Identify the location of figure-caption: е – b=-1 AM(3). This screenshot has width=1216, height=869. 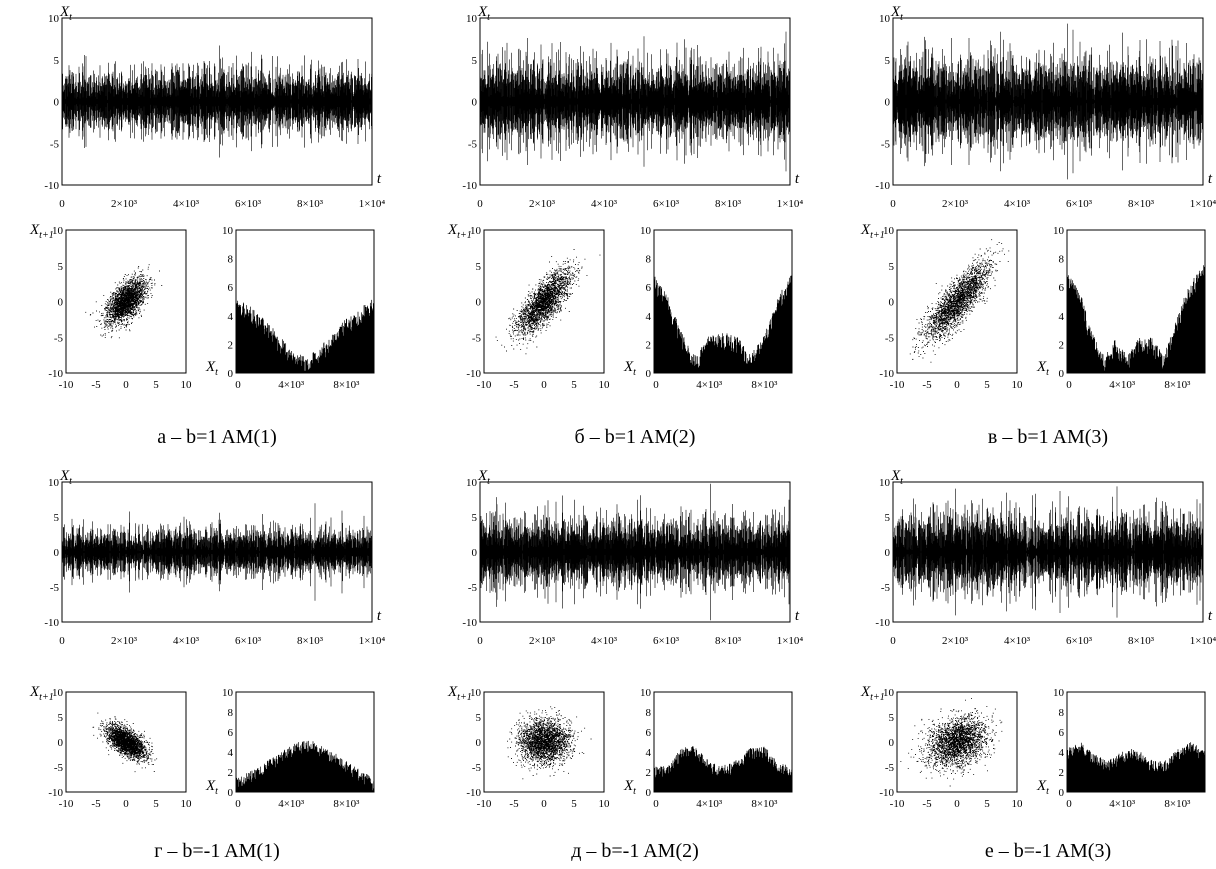
(1048, 851).